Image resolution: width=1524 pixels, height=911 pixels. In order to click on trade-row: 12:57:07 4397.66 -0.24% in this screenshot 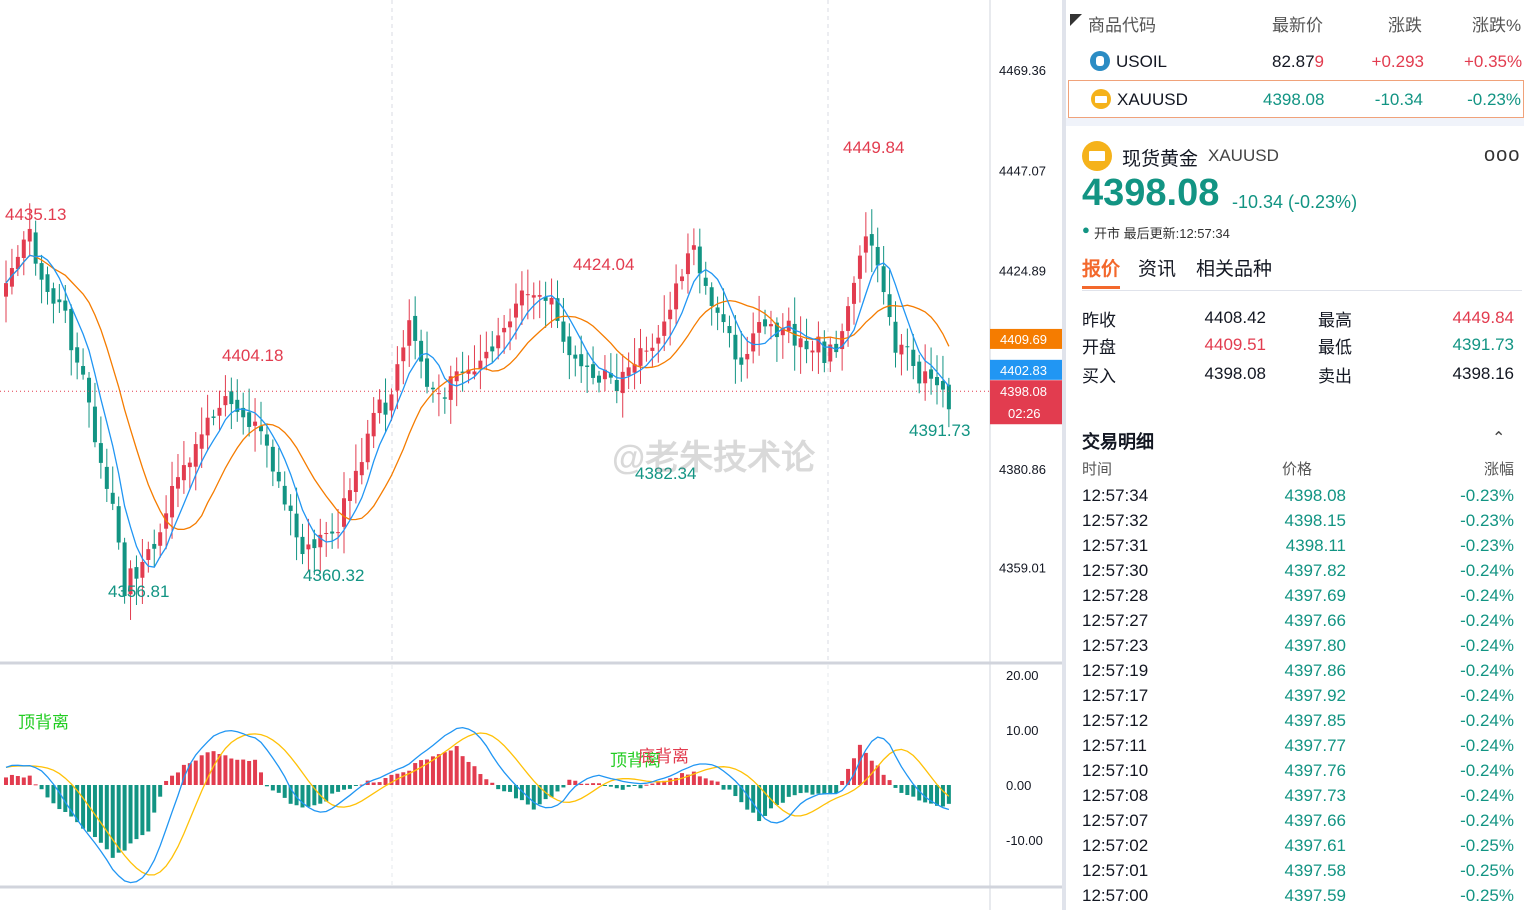, I will do `click(1295, 823)`.